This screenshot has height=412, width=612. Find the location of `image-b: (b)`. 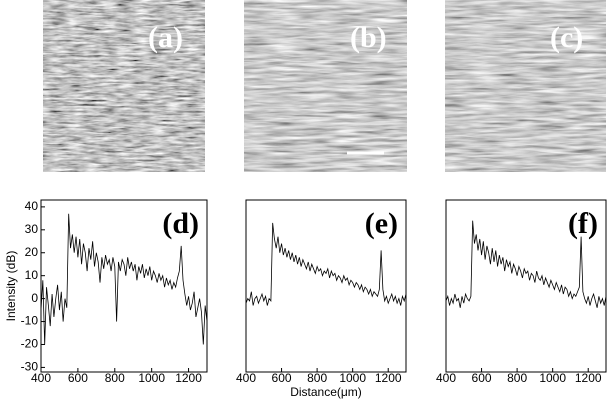

image-b: (b) is located at coordinates (325, 86).